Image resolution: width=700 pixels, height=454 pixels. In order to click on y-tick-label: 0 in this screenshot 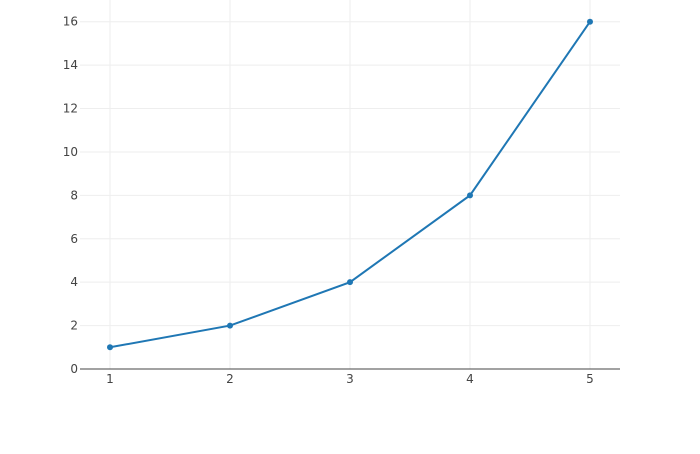, I will do `click(74, 369)`.